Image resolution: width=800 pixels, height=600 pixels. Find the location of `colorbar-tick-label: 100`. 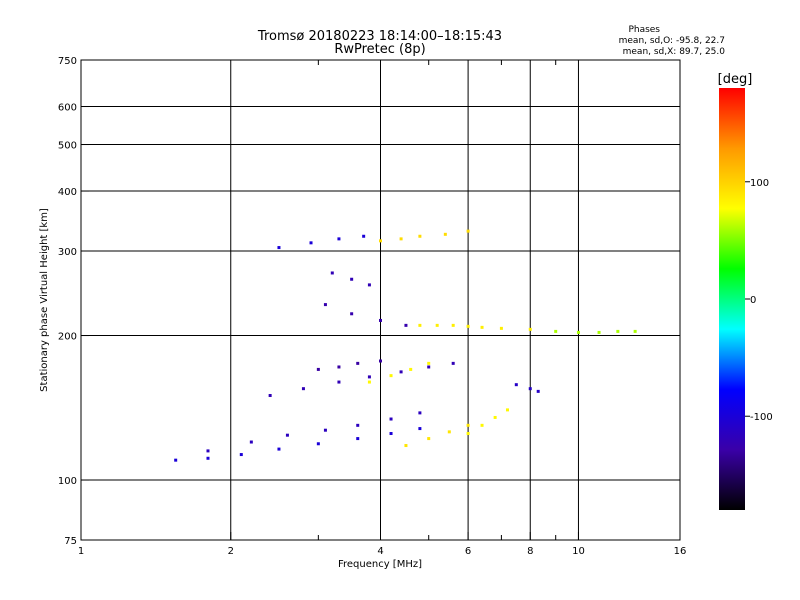

colorbar-tick-label: 100 is located at coordinates (759, 183).